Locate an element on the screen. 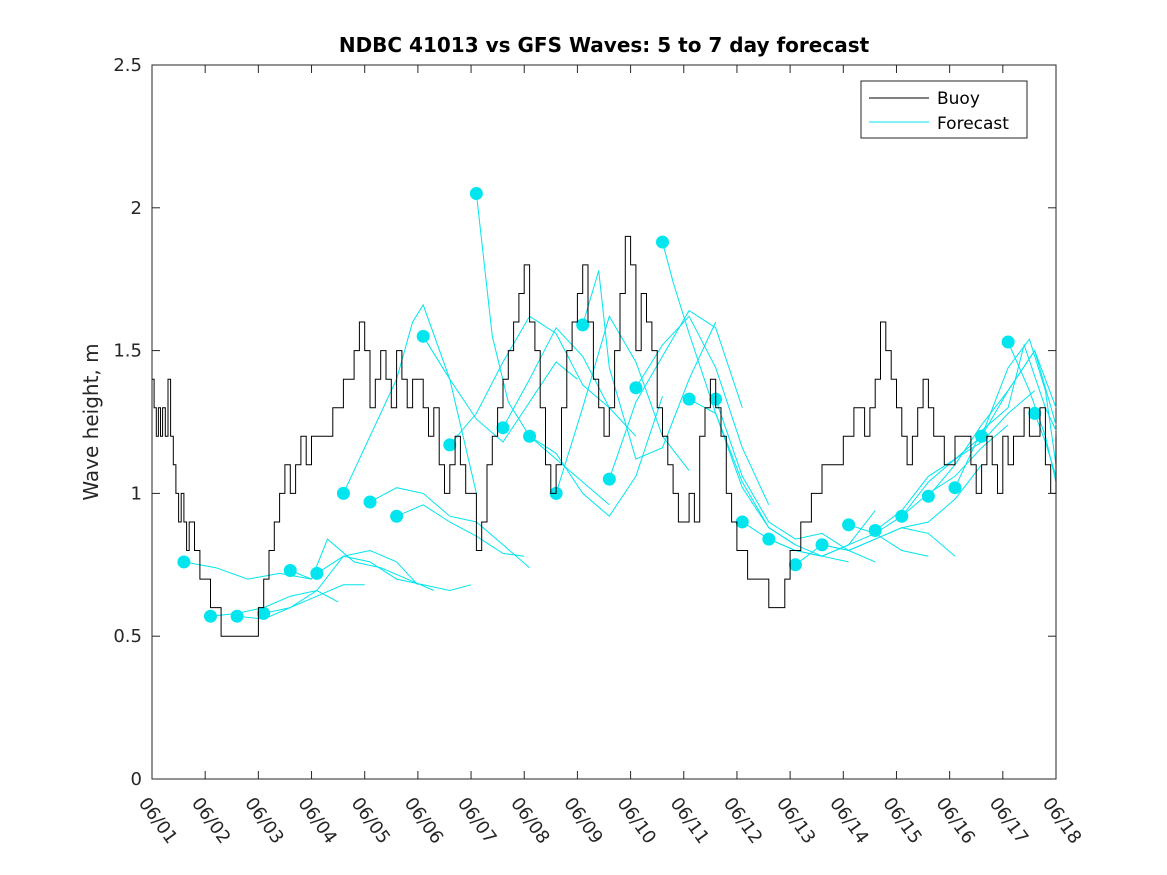 The image size is (1167, 875). legend-box is located at coordinates (944, 109).